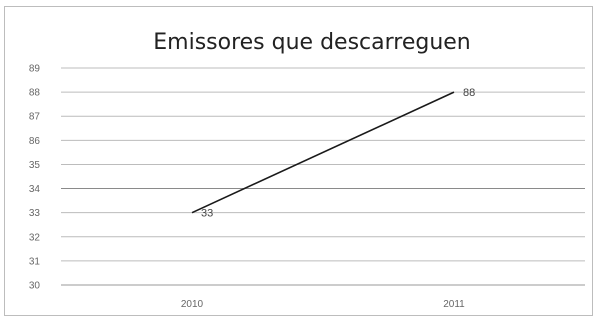 The width and height of the screenshot is (597, 320). Describe the element at coordinates (35, 69) in the screenshot. I see `y-tick-label: 89` at that location.